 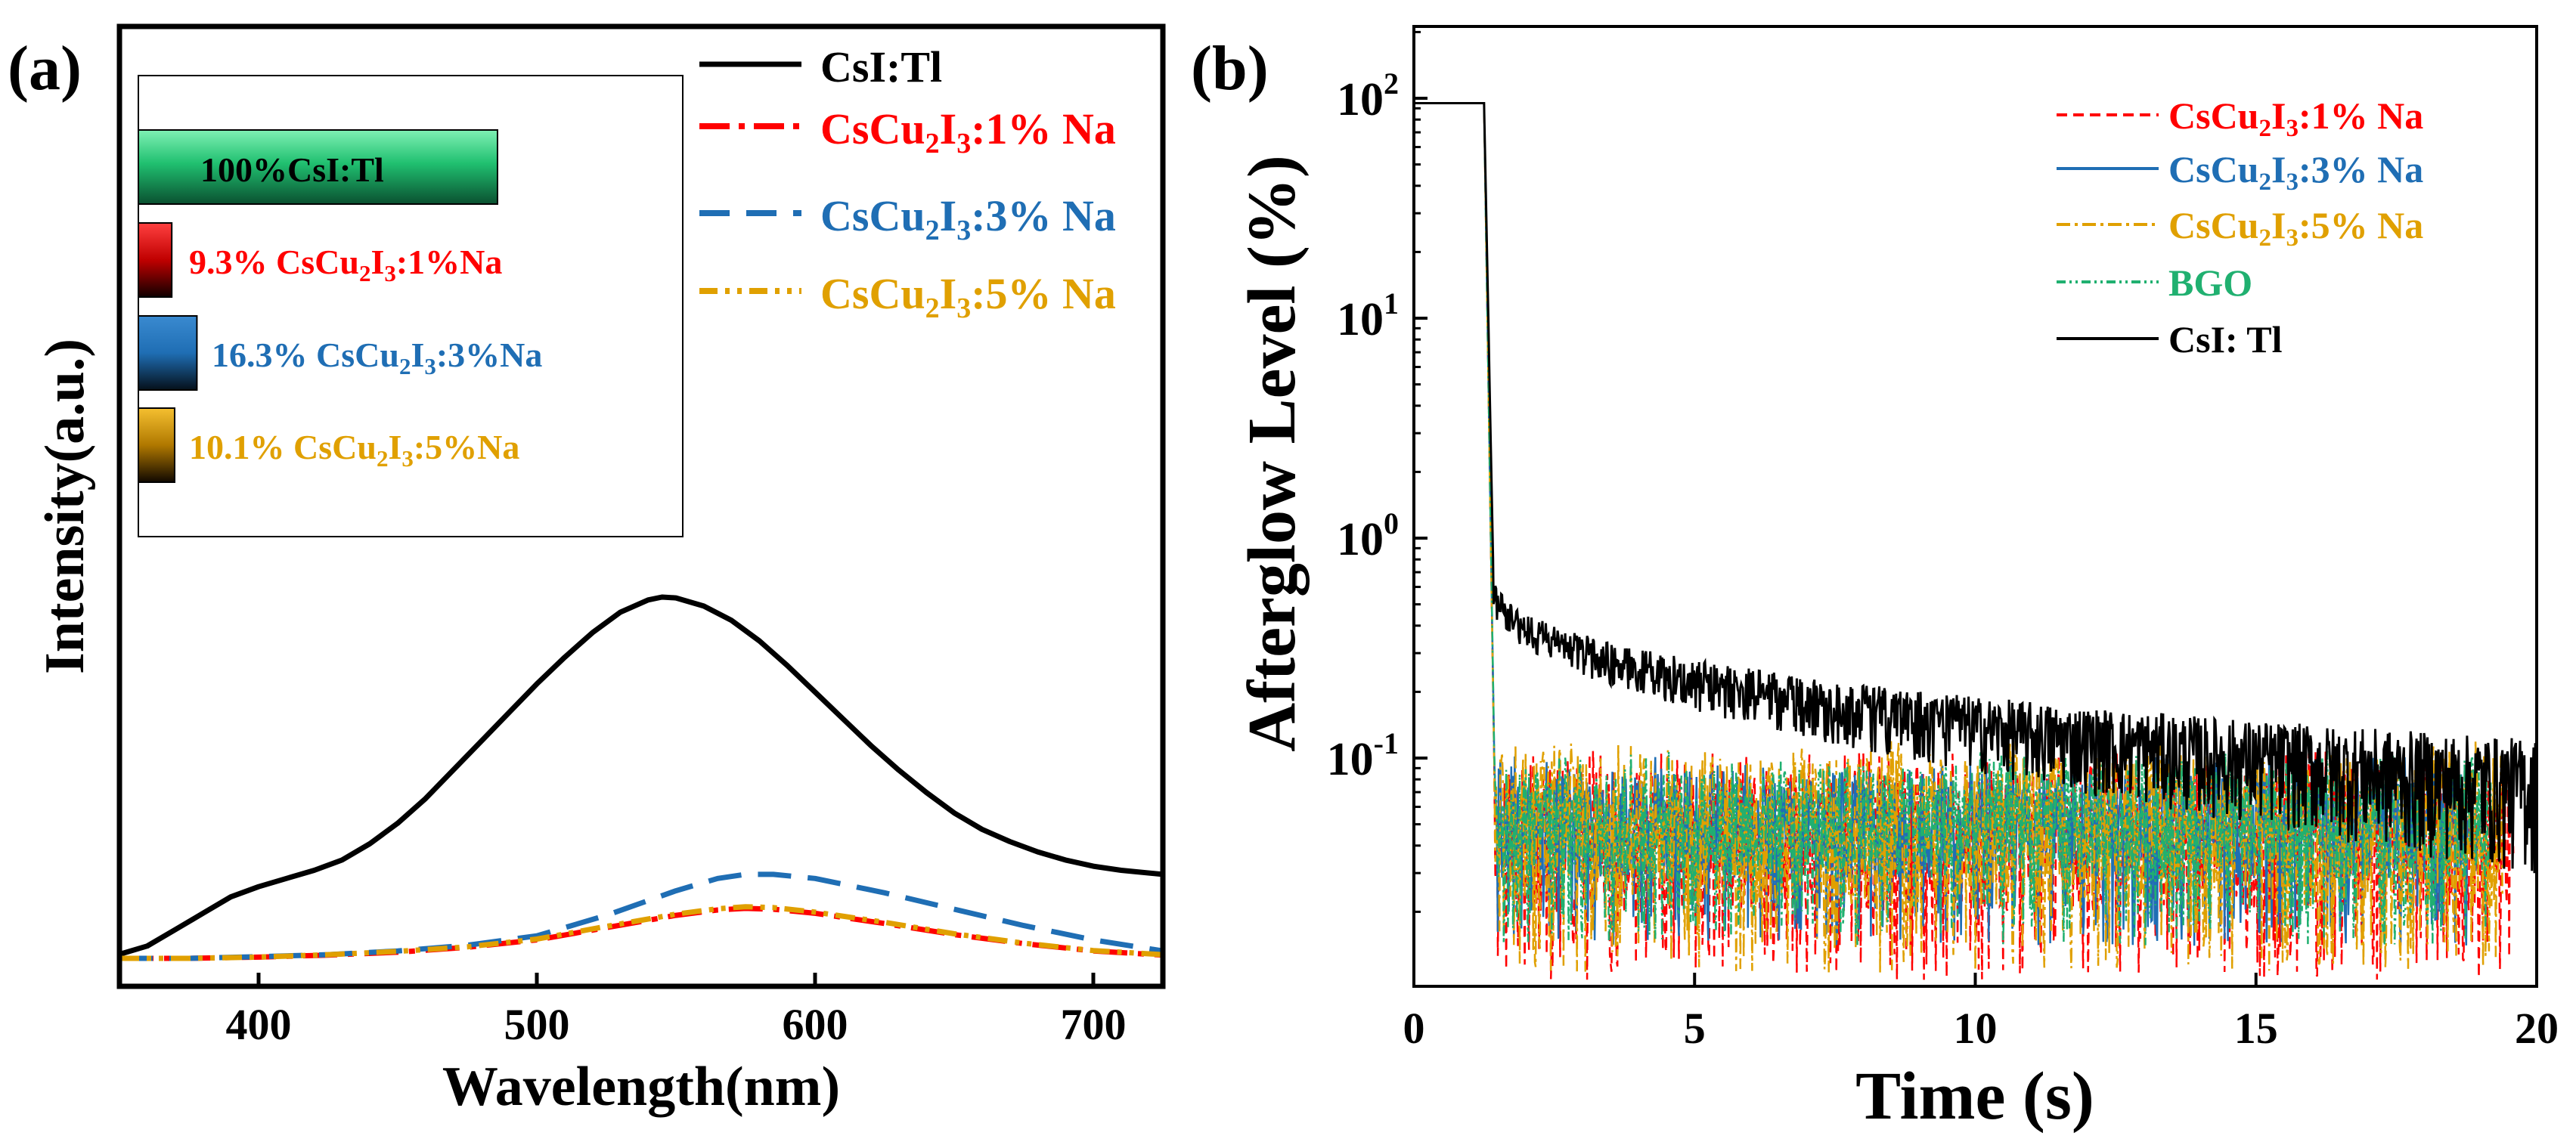 I want to click on legend-b-label-na5: CsCu2I3:5% Na, so click(x=2296, y=228).